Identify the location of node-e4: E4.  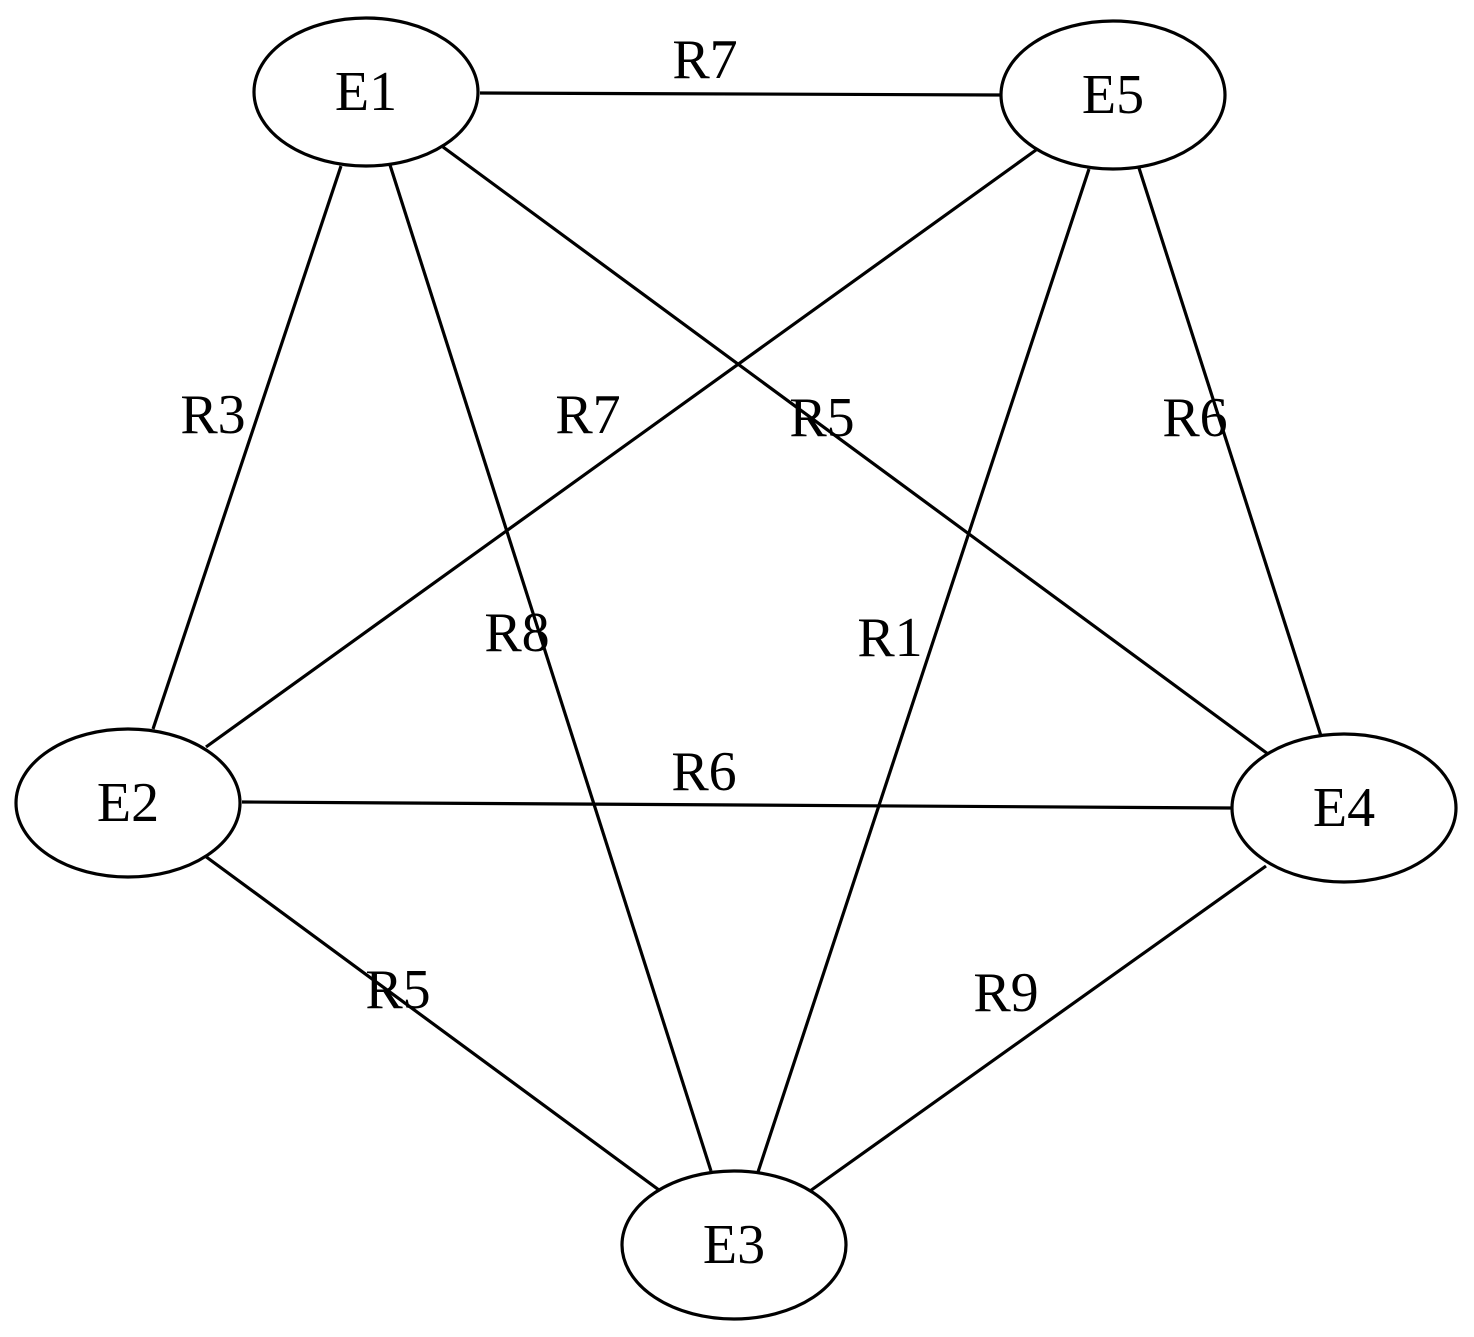
(1344, 808).